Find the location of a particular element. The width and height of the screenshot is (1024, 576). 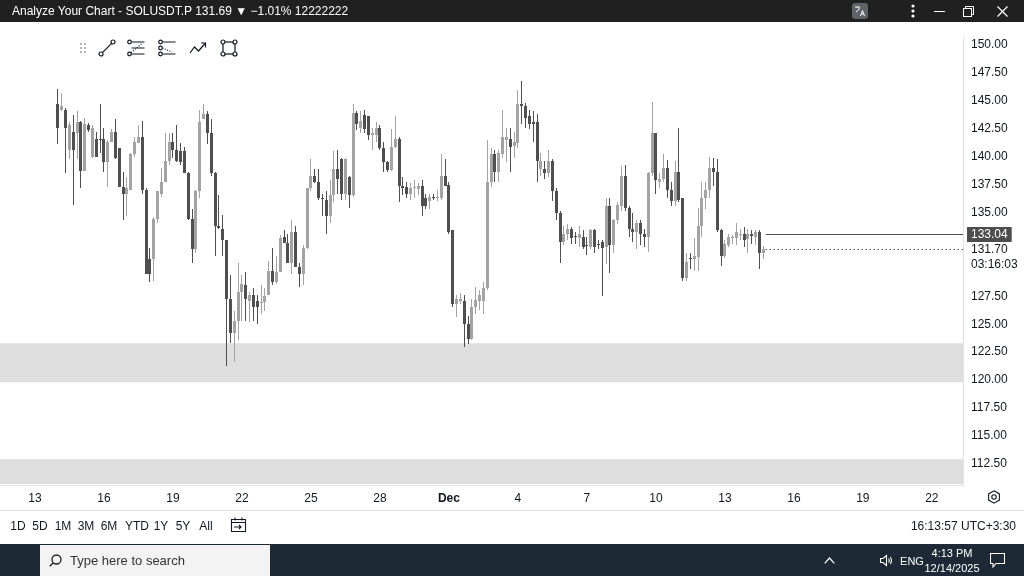

y-tick-label: 122.50 is located at coordinates (990, 351).